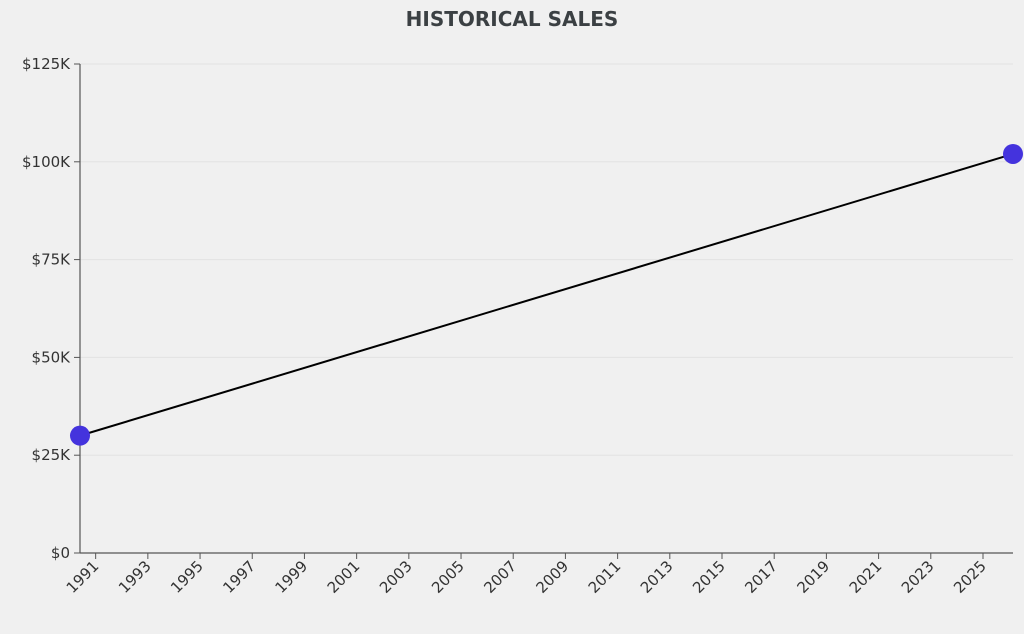 Image resolution: width=1024 pixels, height=634 pixels. I want to click on x-tick-label: 2025, so click(970, 577).